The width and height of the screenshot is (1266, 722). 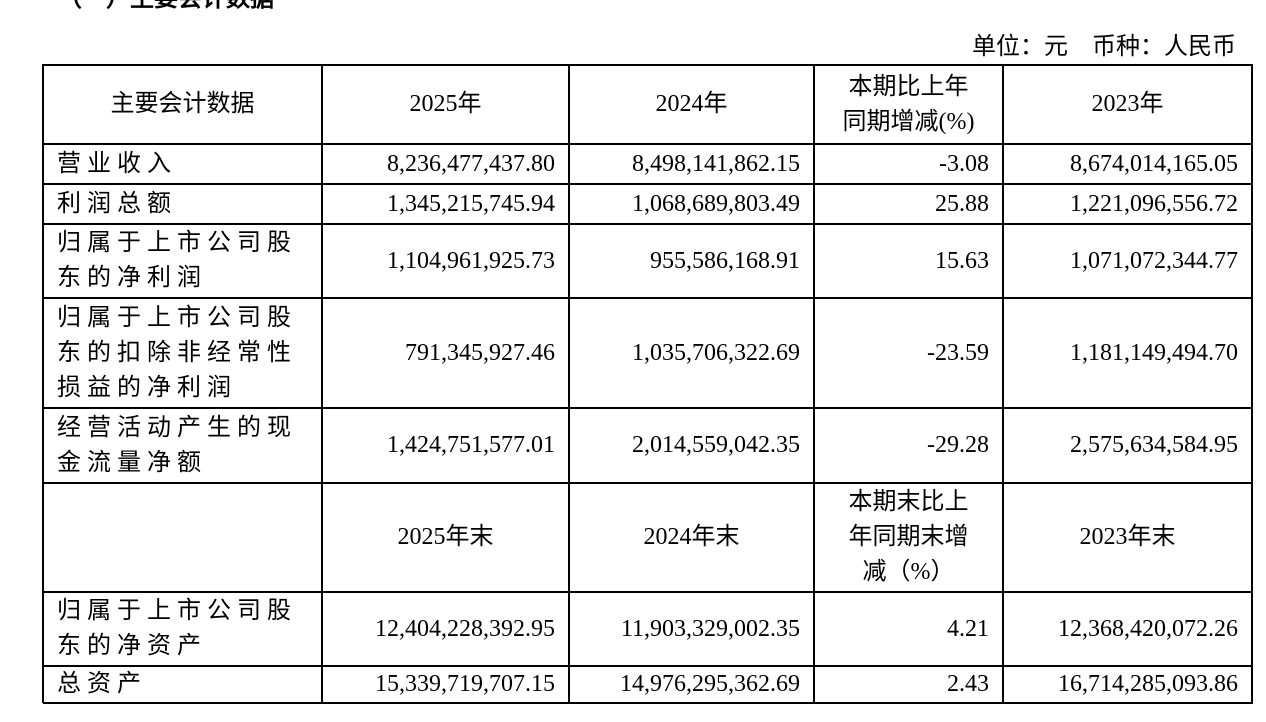 What do you see at coordinates (716, 352) in the screenshot?
I see `value-cell: 1,035,706,322.69` at bounding box center [716, 352].